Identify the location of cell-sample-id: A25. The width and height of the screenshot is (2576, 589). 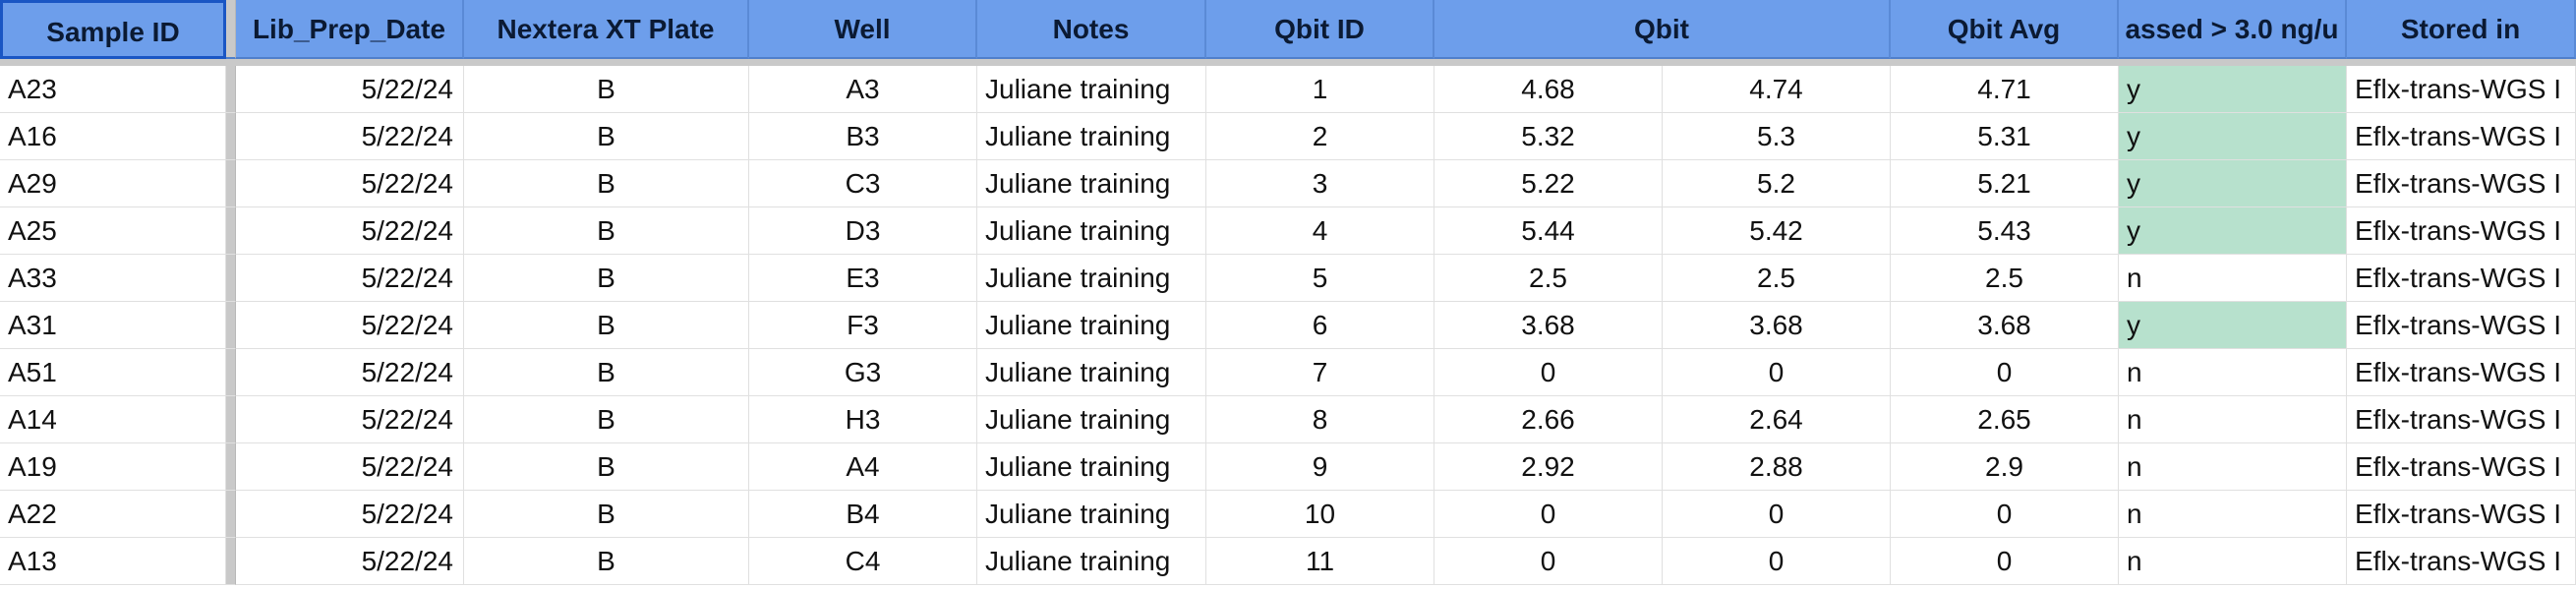
(113, 231).